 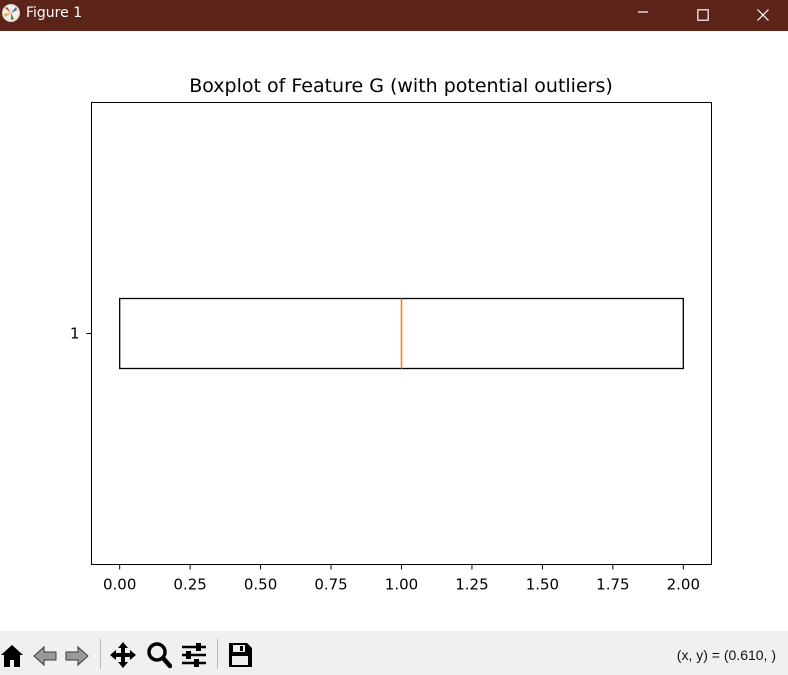 I want to click on box-group, so click(x=401, y=333).